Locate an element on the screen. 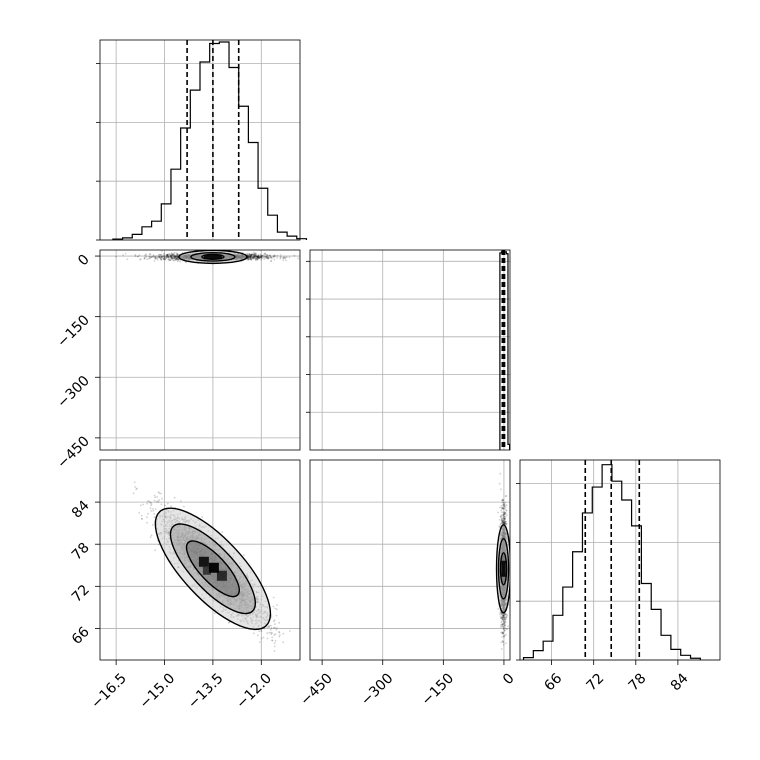 The image size is (760, 760). axes-frame is located at coordinates (200, 350).